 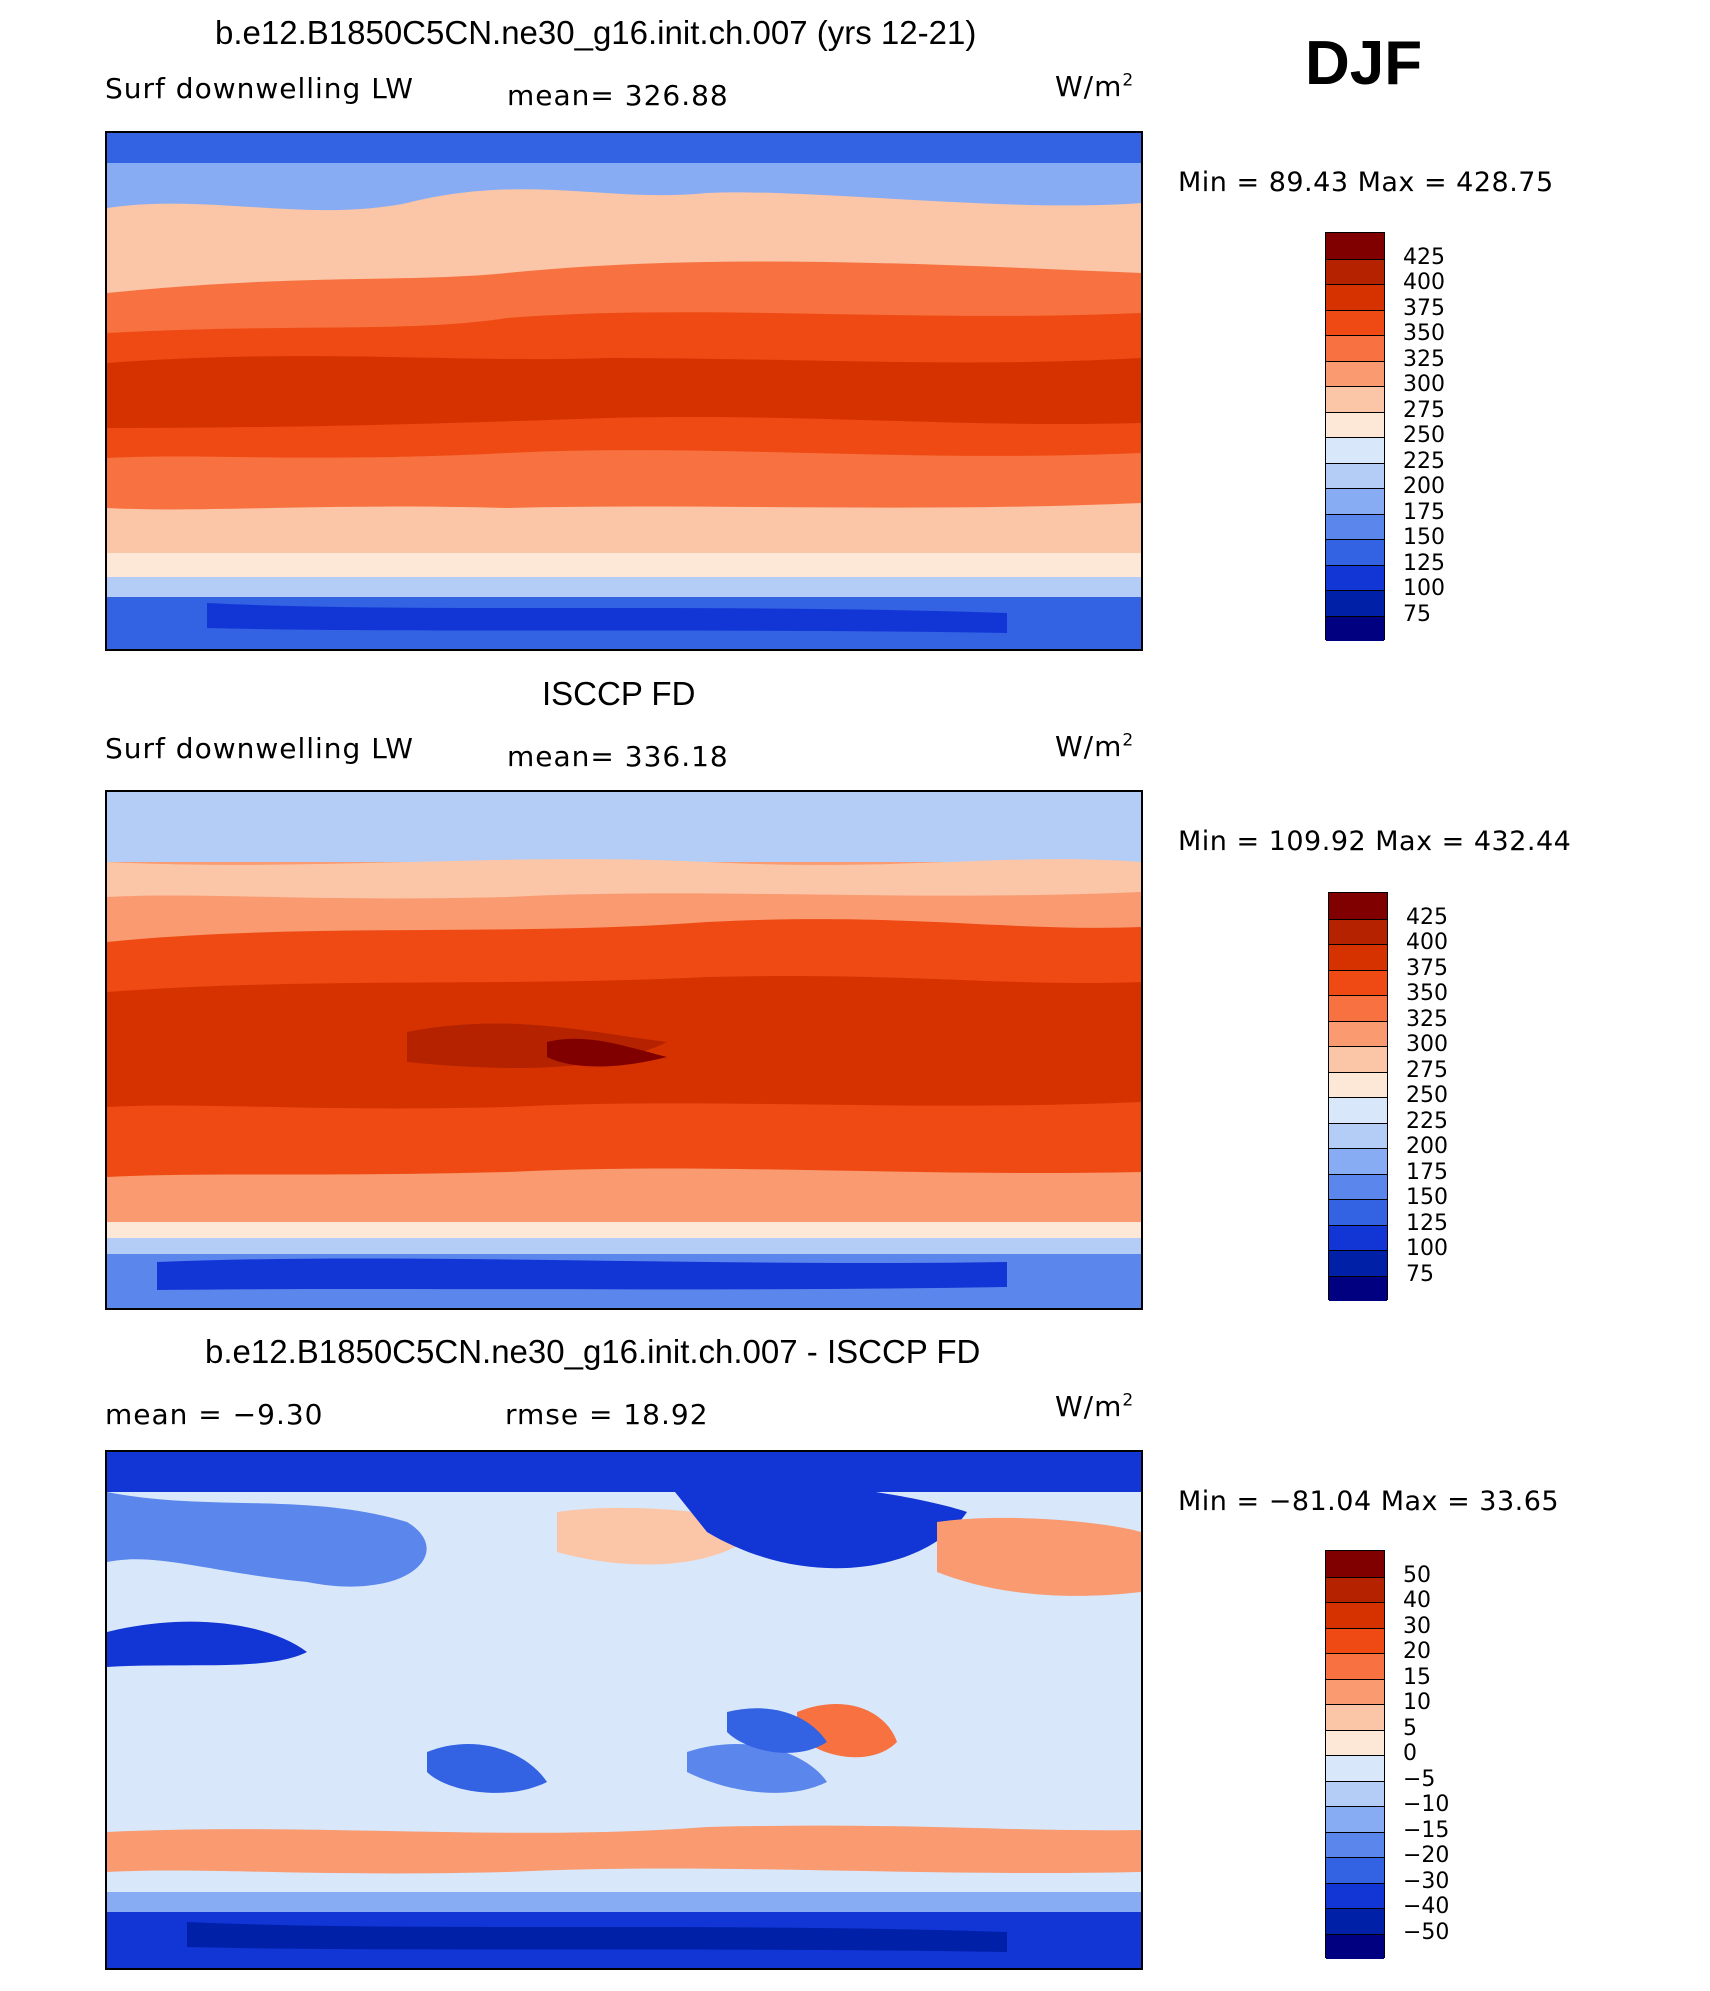 I want to click on colorbar-tick-label: −50, so click(x=1426, y=1932).